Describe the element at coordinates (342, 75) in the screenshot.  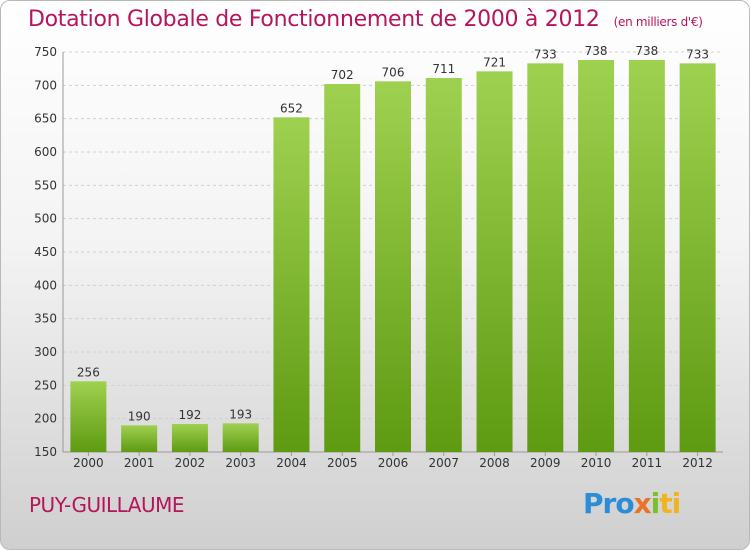
I see `data-label: 702` at that location.